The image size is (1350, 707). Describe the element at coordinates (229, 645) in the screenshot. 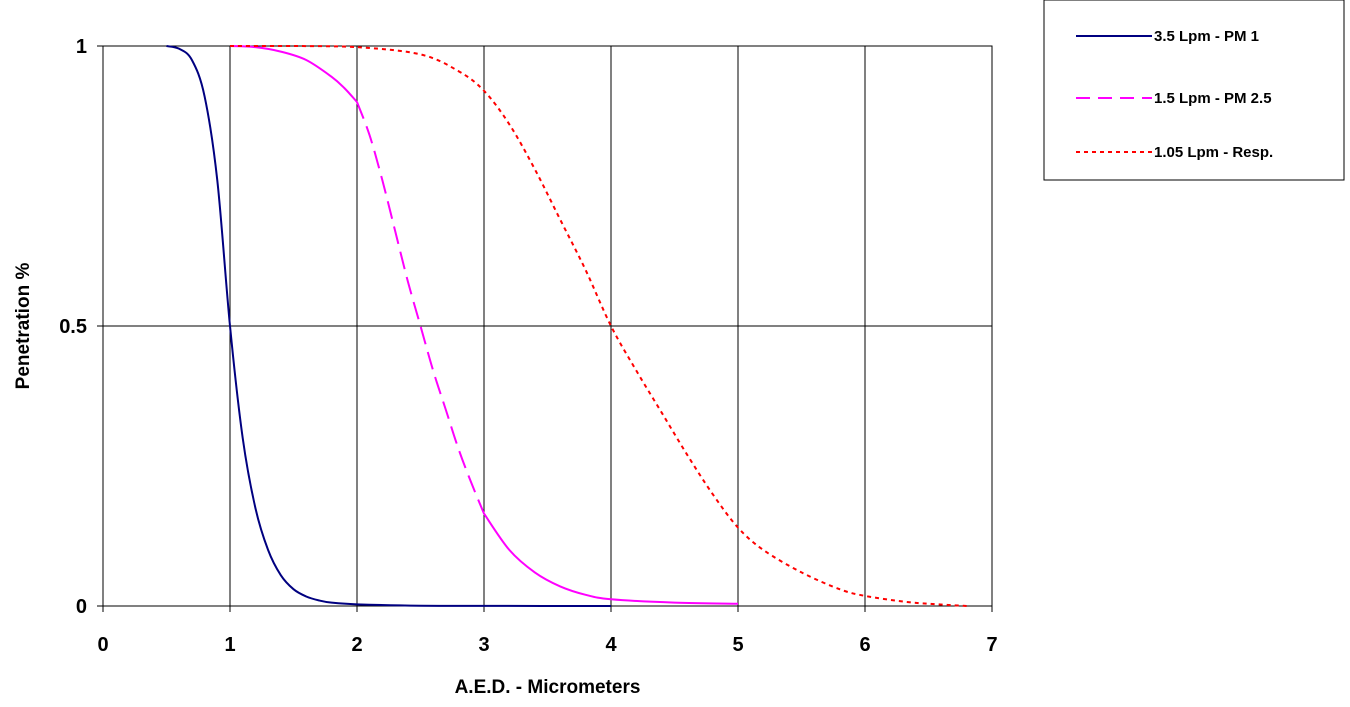

I see `x-tick-label: 1` at that location.